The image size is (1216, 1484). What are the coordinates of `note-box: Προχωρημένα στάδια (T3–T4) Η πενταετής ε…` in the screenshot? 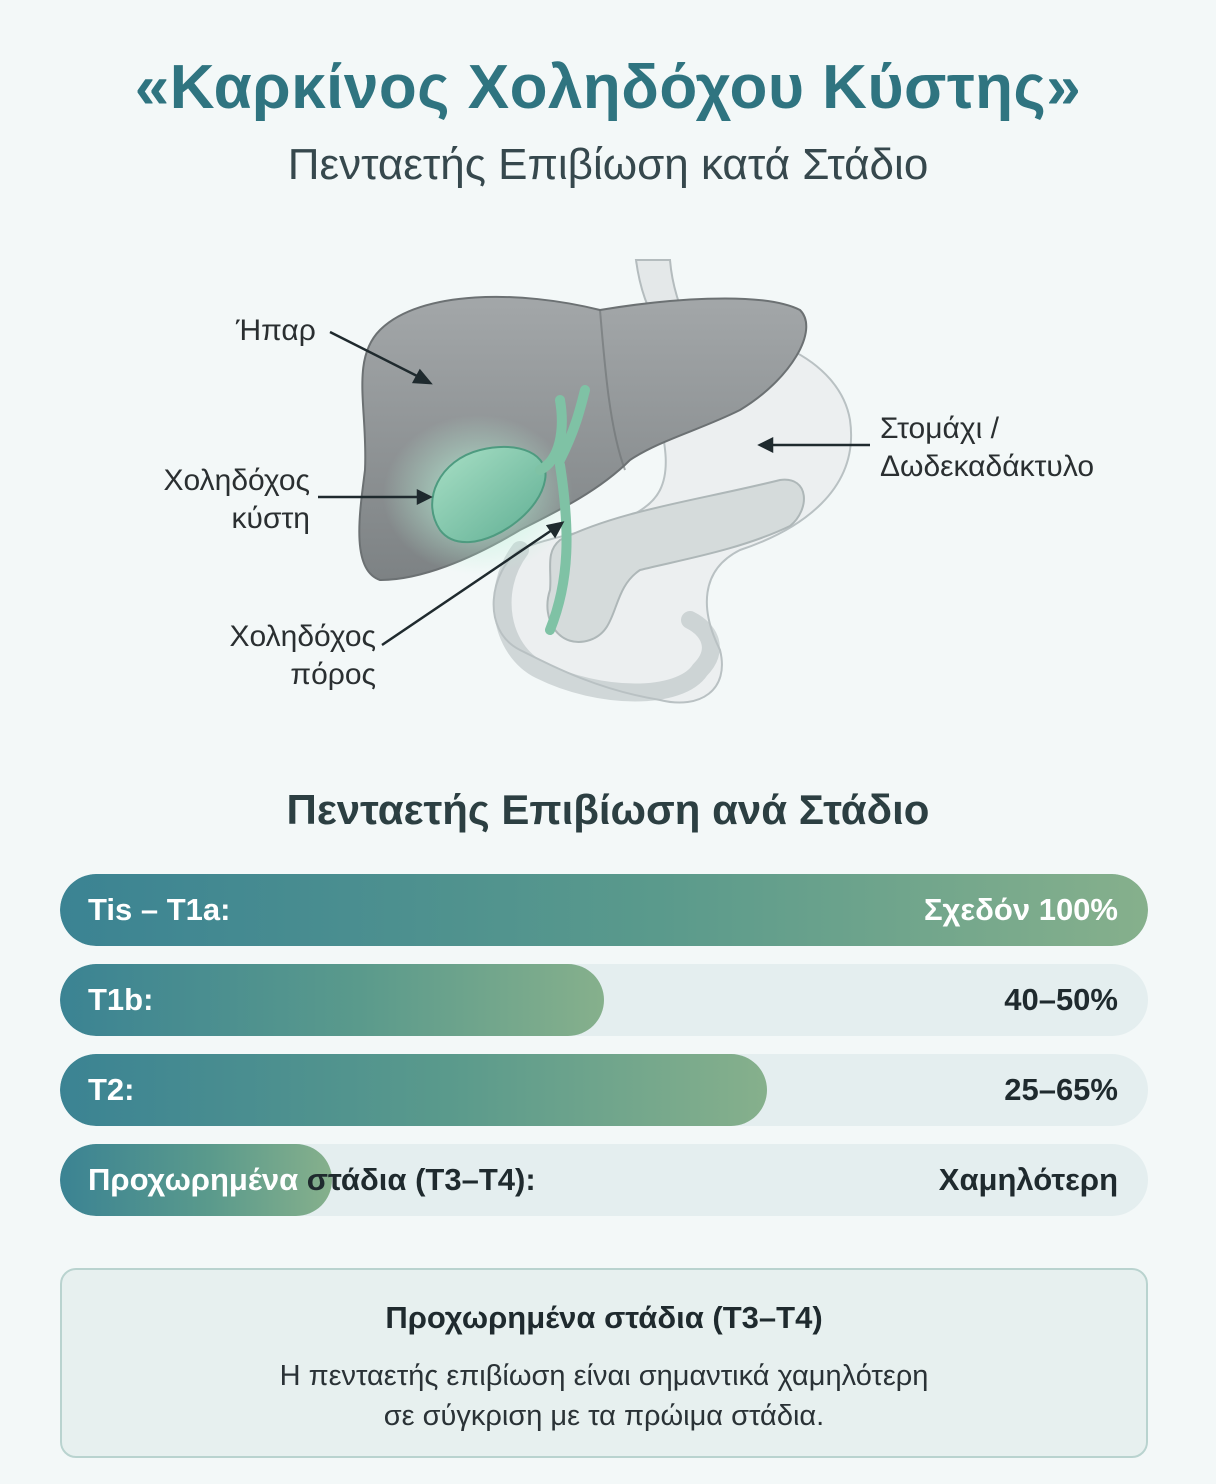 It's located at (604, 1363).